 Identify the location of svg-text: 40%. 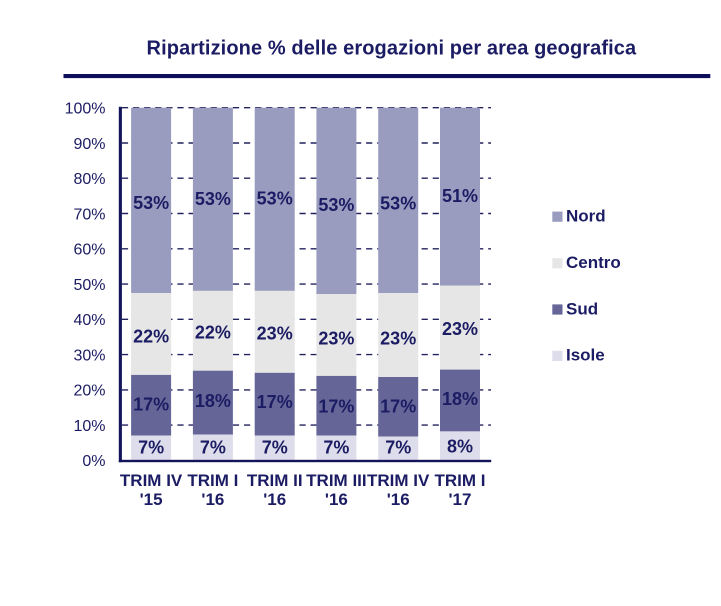
(89, 320).